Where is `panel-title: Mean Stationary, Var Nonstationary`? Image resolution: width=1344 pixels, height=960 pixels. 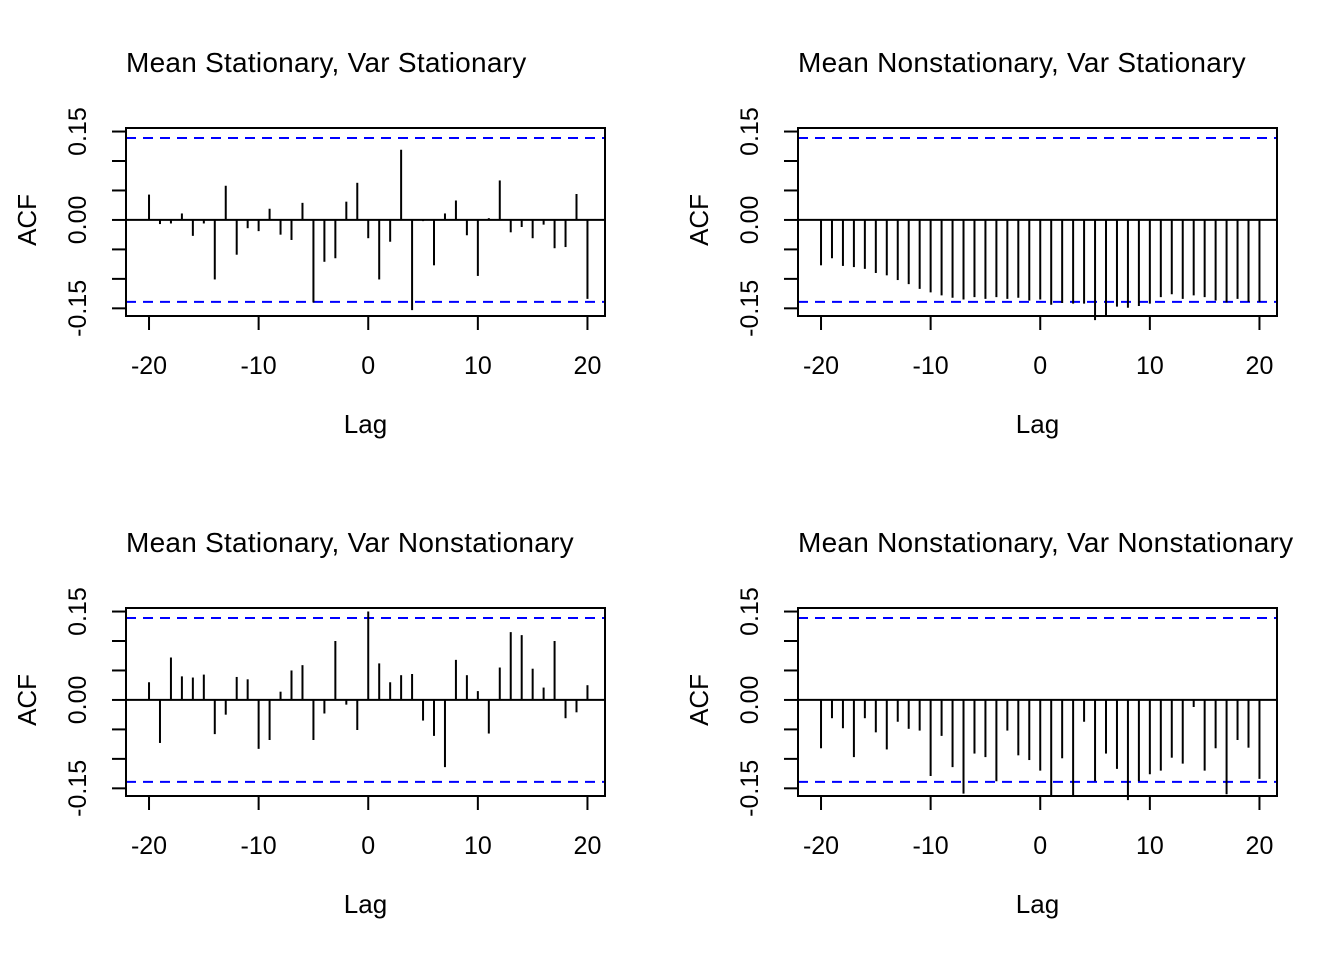 panel-title: Mean Stationary, Var Nonstationary is located at coordinates (350, 542).